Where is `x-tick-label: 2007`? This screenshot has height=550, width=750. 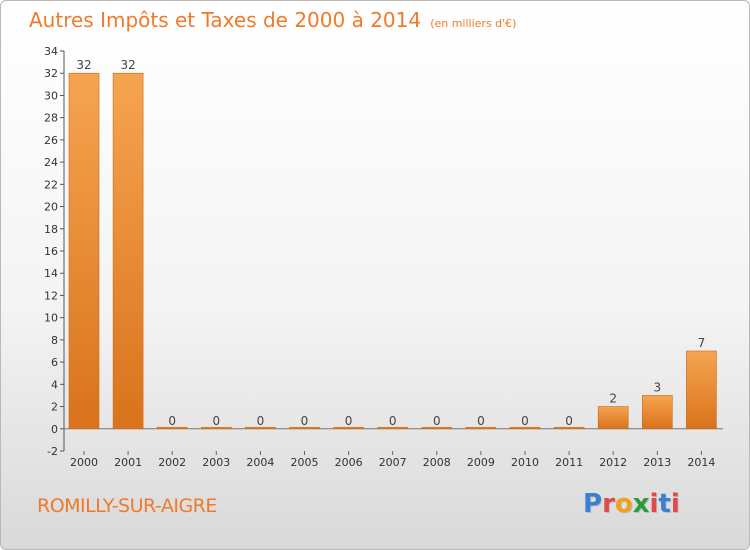
x-tick-label: 2007 is located at coordinates (393, 462).